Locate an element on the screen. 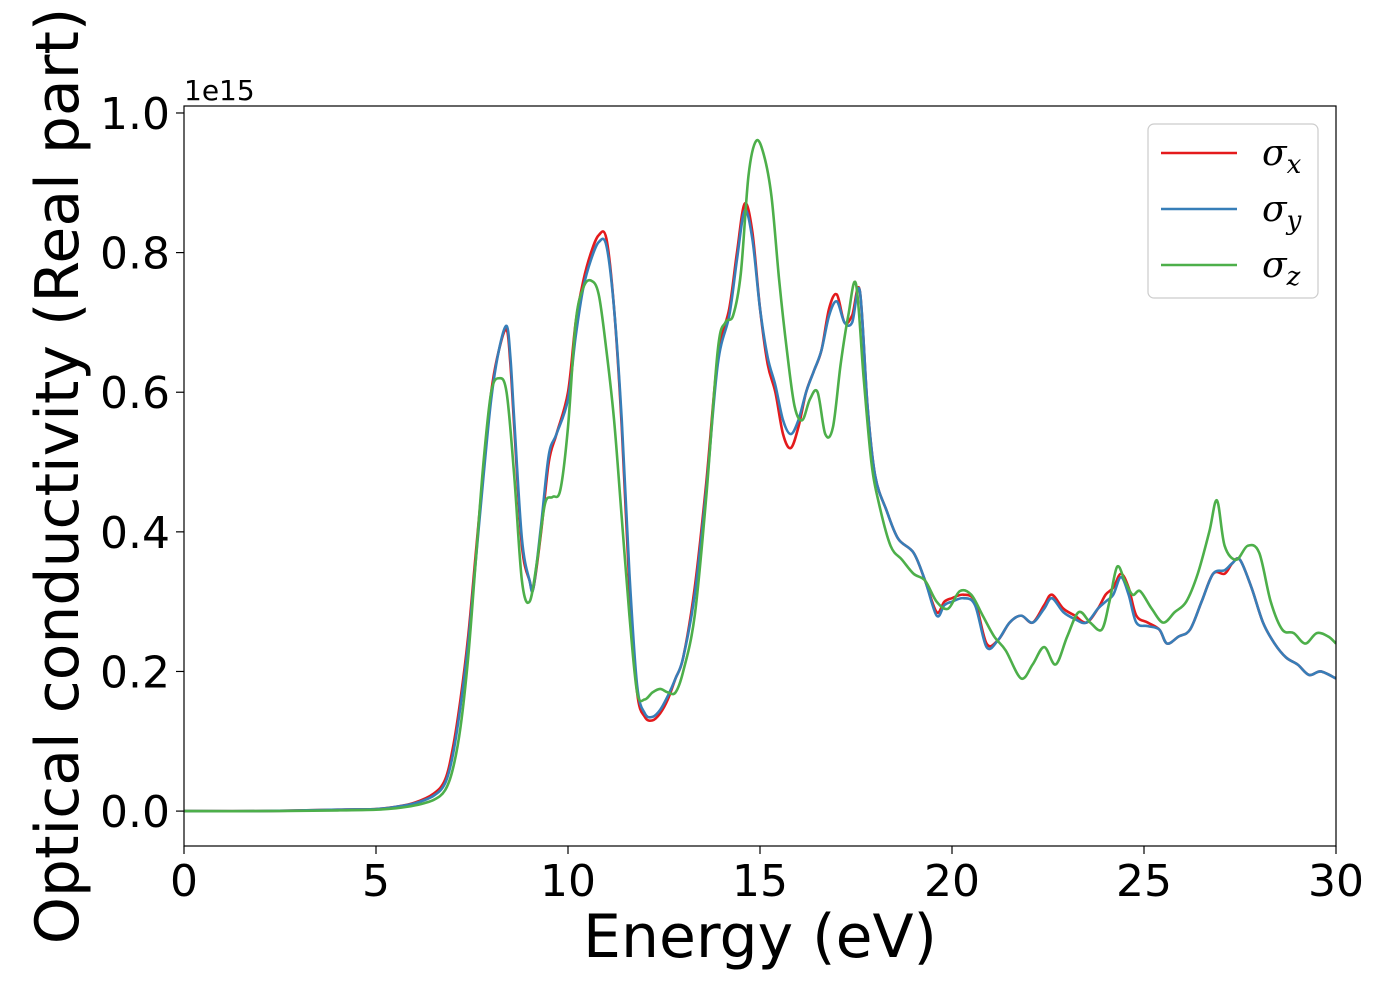 The height and width of the screenshot is (1000, 1400). legend-box is located at coordinates (1233, 211).